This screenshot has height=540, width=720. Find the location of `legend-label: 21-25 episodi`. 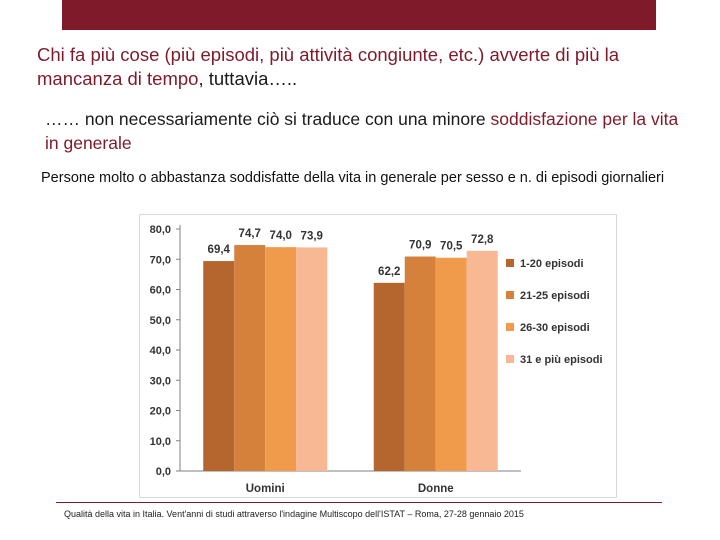

legend-label: 21-25 episodi is located at coordinates (555, 296).